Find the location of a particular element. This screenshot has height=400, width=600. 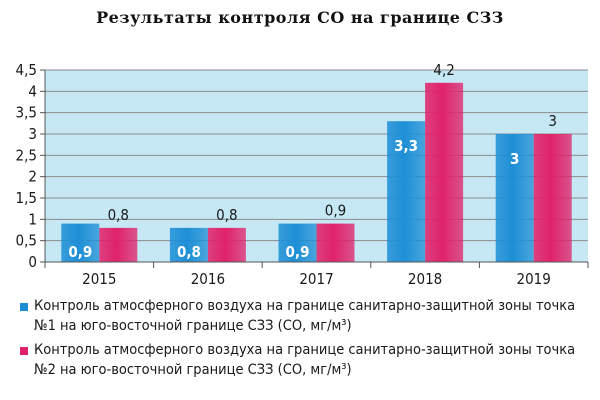

bar-series-2-2016 is located at coordinates (226, 244).